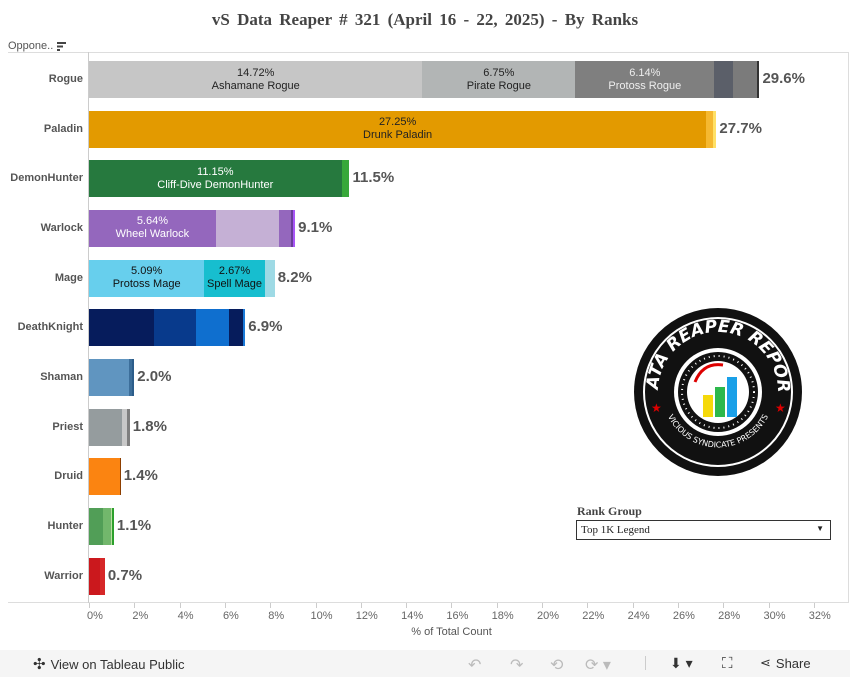 The height and width of the screenshot is (677, 850). Describe the element at coordinates (95, 616) in the screenshot. I see `x-tick-label: 0%` at that location.